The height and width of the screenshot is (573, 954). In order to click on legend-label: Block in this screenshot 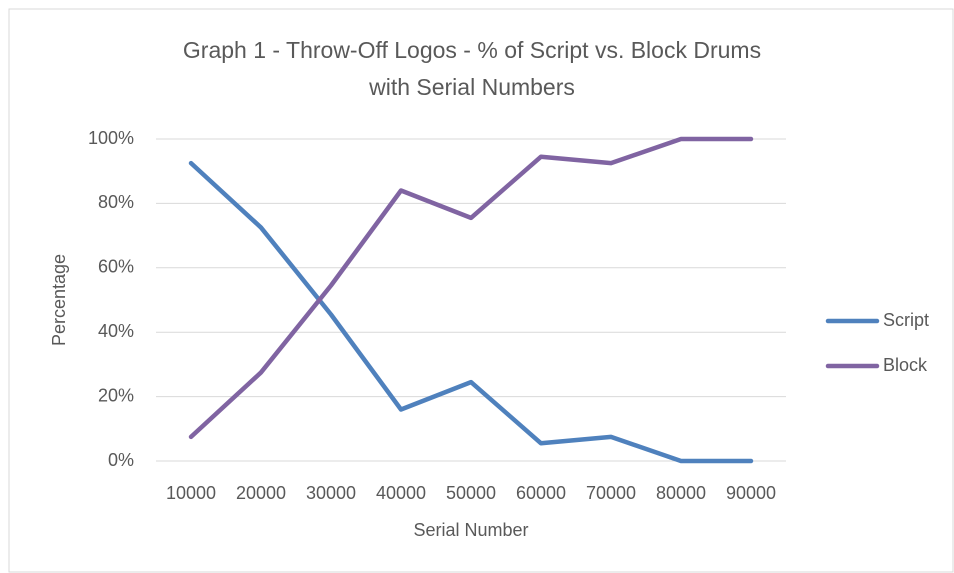, I will do `click(905, 365)`.